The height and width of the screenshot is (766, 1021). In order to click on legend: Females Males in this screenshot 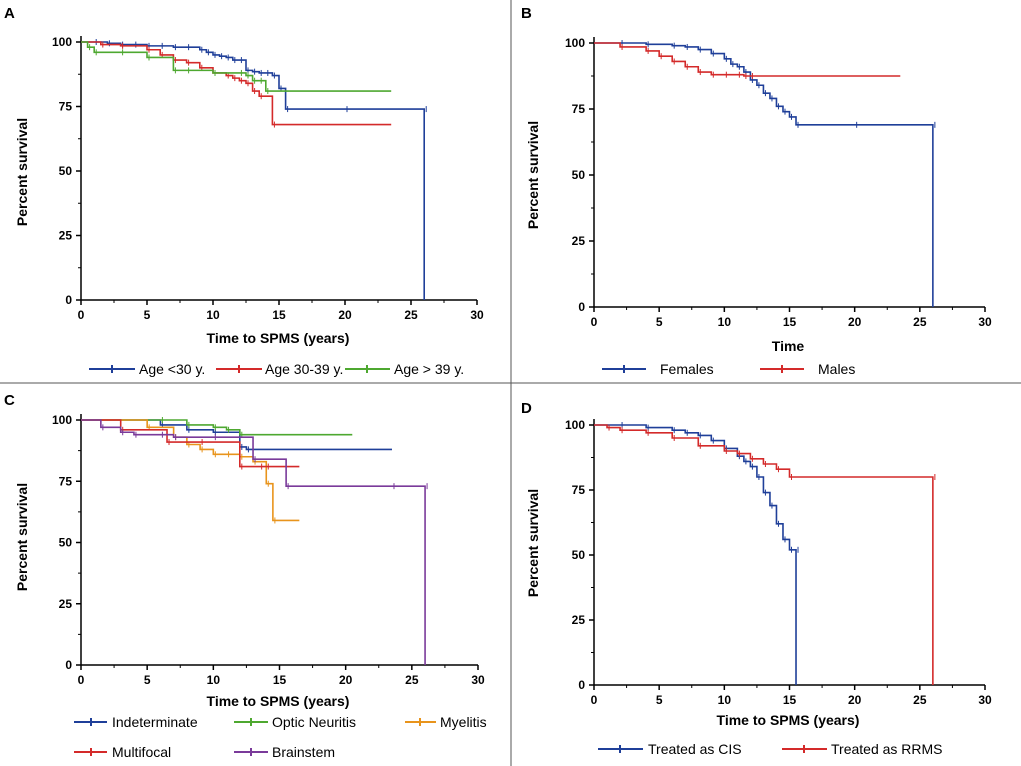, I will do `click(728, 369)`.